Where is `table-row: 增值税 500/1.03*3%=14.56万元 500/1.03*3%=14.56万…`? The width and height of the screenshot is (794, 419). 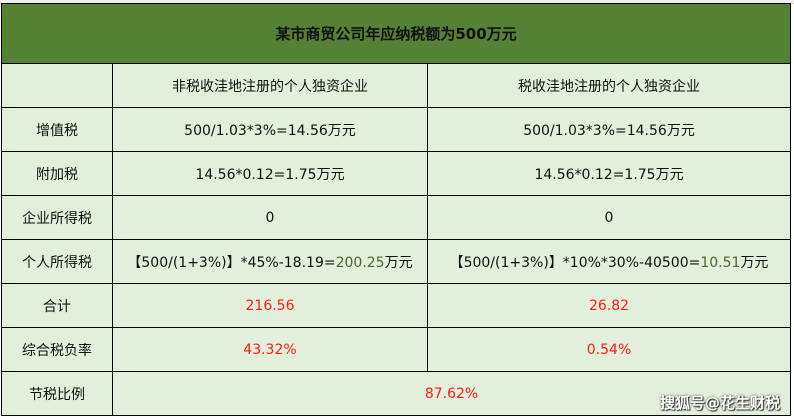 table-row: 增值税 500/1.03*3%=14.56万元 500/1.03*3%=14.56万… is located at coordinates (396, 129).